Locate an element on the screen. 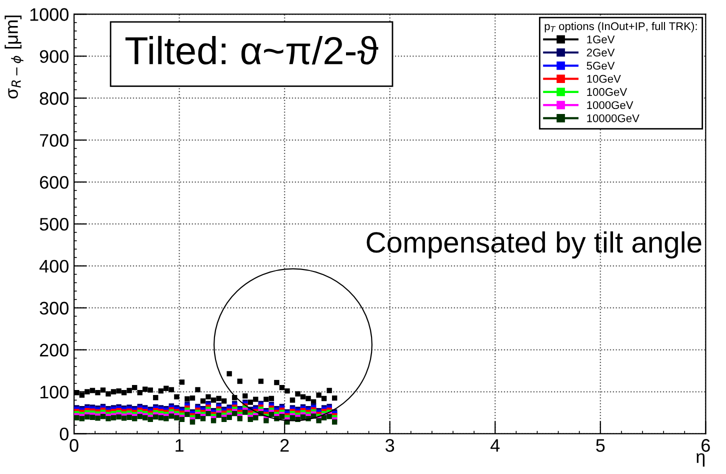 The image size is (726, 474). annotation: Compensated by tilt angle is located at coordinates (534, 245).